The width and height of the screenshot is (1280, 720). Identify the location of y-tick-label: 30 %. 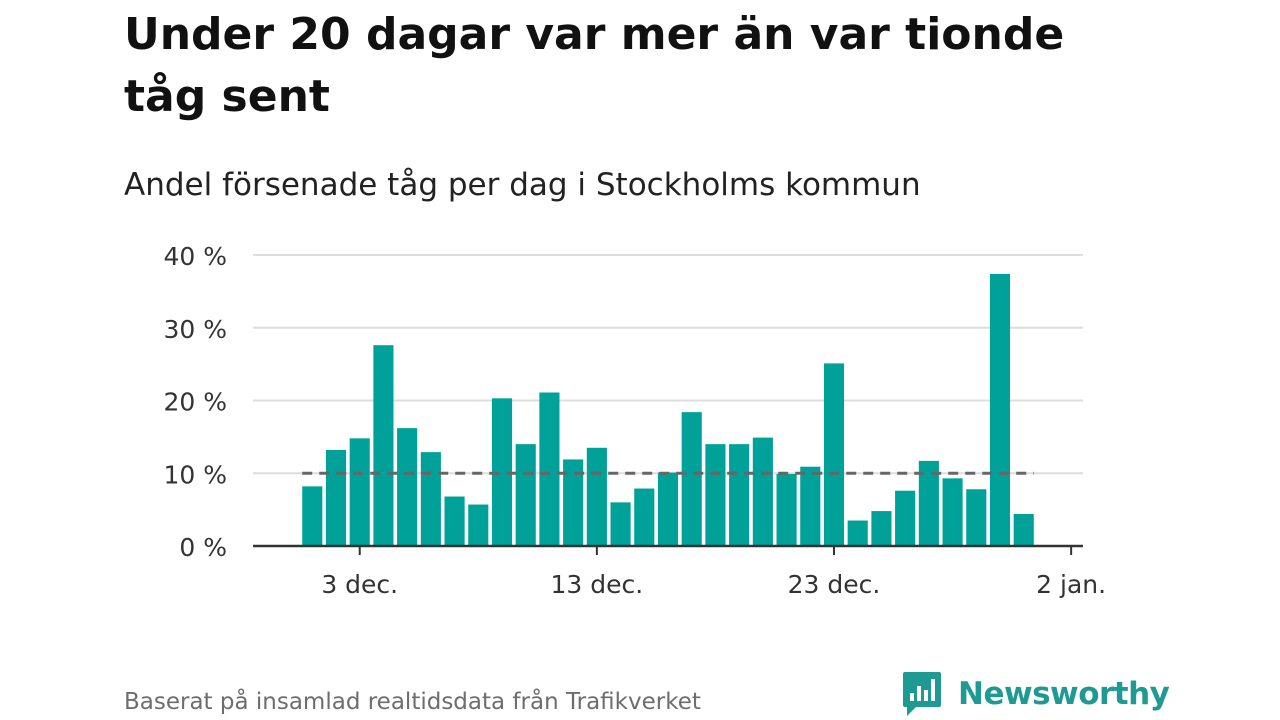
(195, 329).